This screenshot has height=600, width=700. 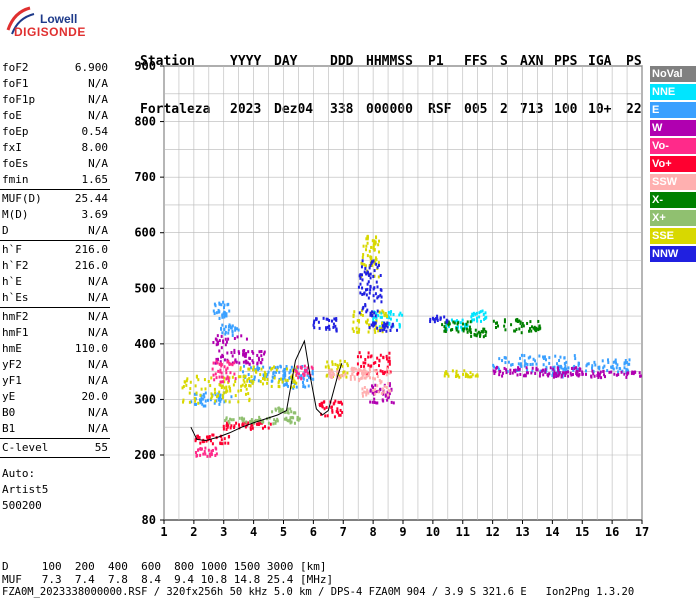 I want to click on param-name: h`E, so click(x=12, y=281).